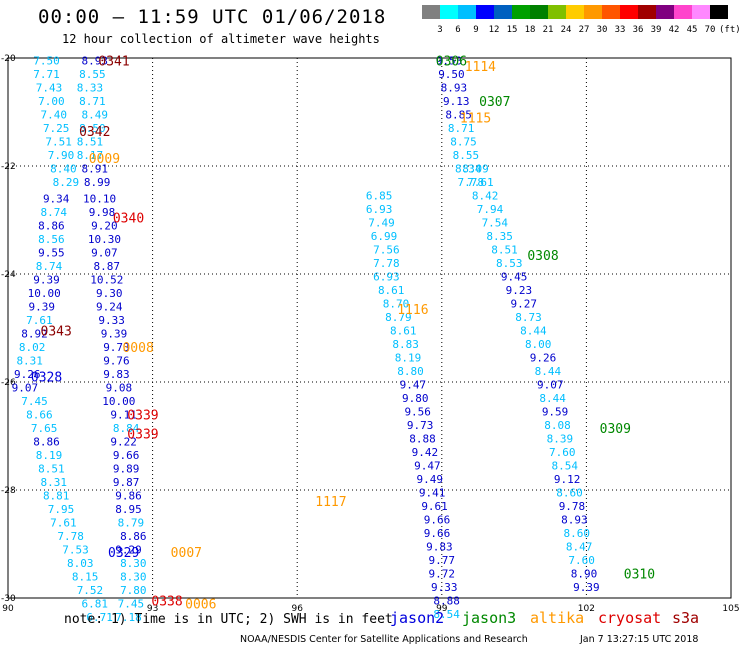  I want to click on swh-value: 7.52, so click(90, 590).